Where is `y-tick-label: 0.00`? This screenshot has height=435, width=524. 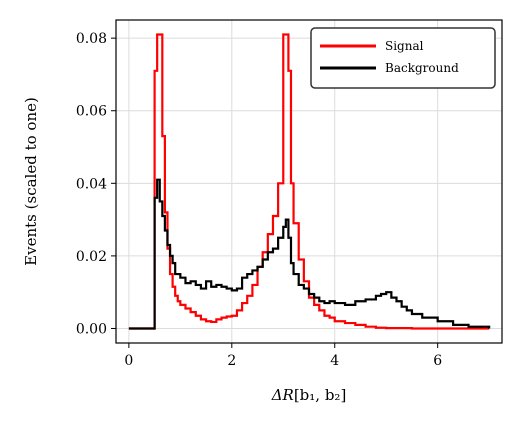 y-tick-label: 0.00 is located at coordinates (91, 329).